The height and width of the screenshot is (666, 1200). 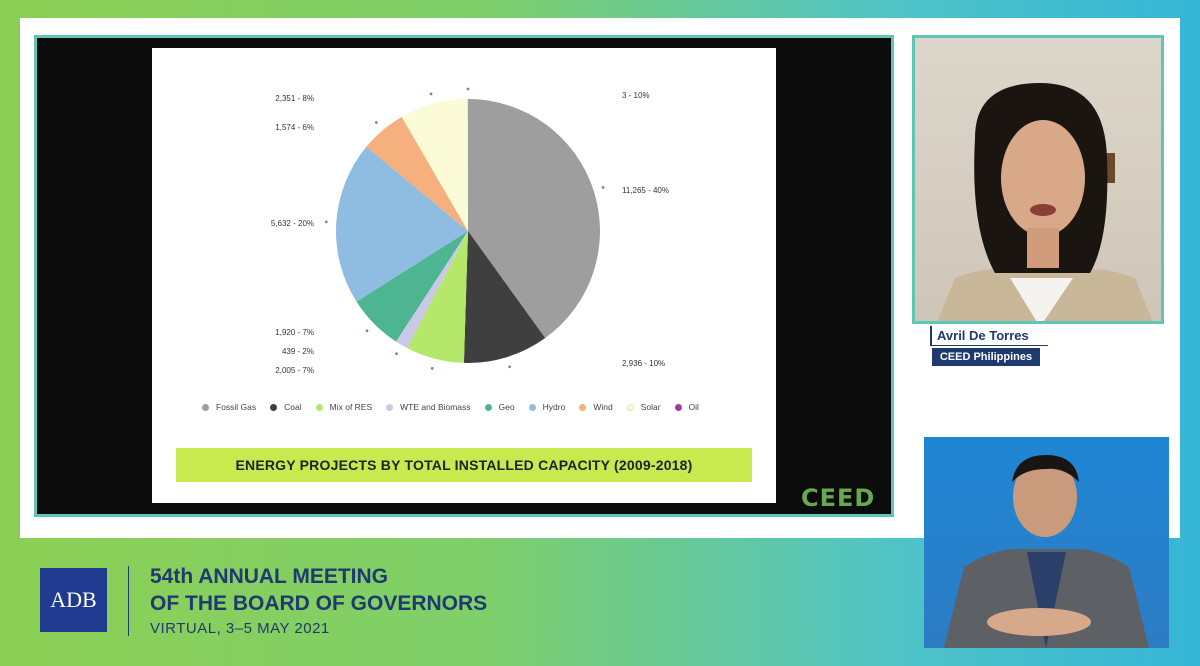 I want to click on legend-label: Solar, so click(x=650, y=407).